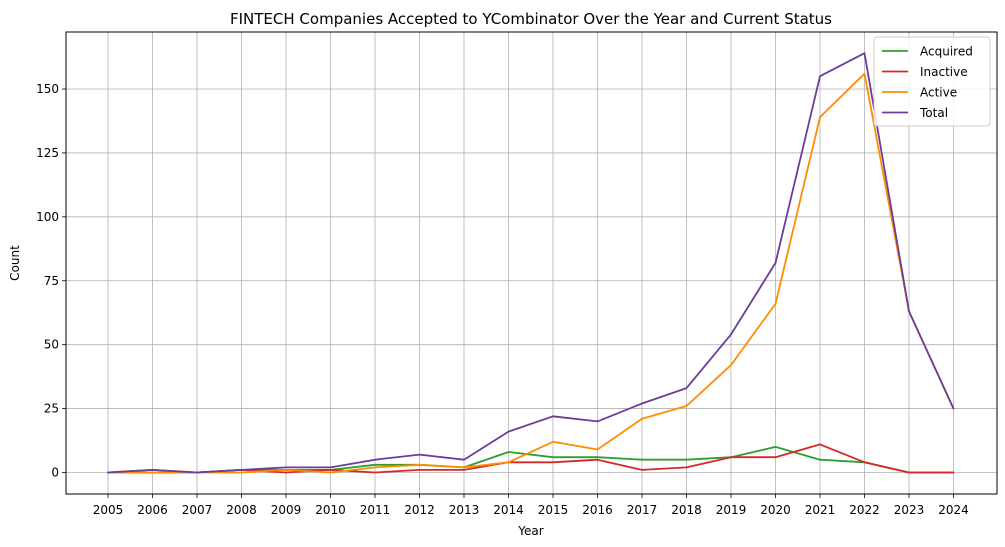  Describe the element at coordinates (953, 510) in the screenshot. I see `x-tick-label: 2024` at that location.